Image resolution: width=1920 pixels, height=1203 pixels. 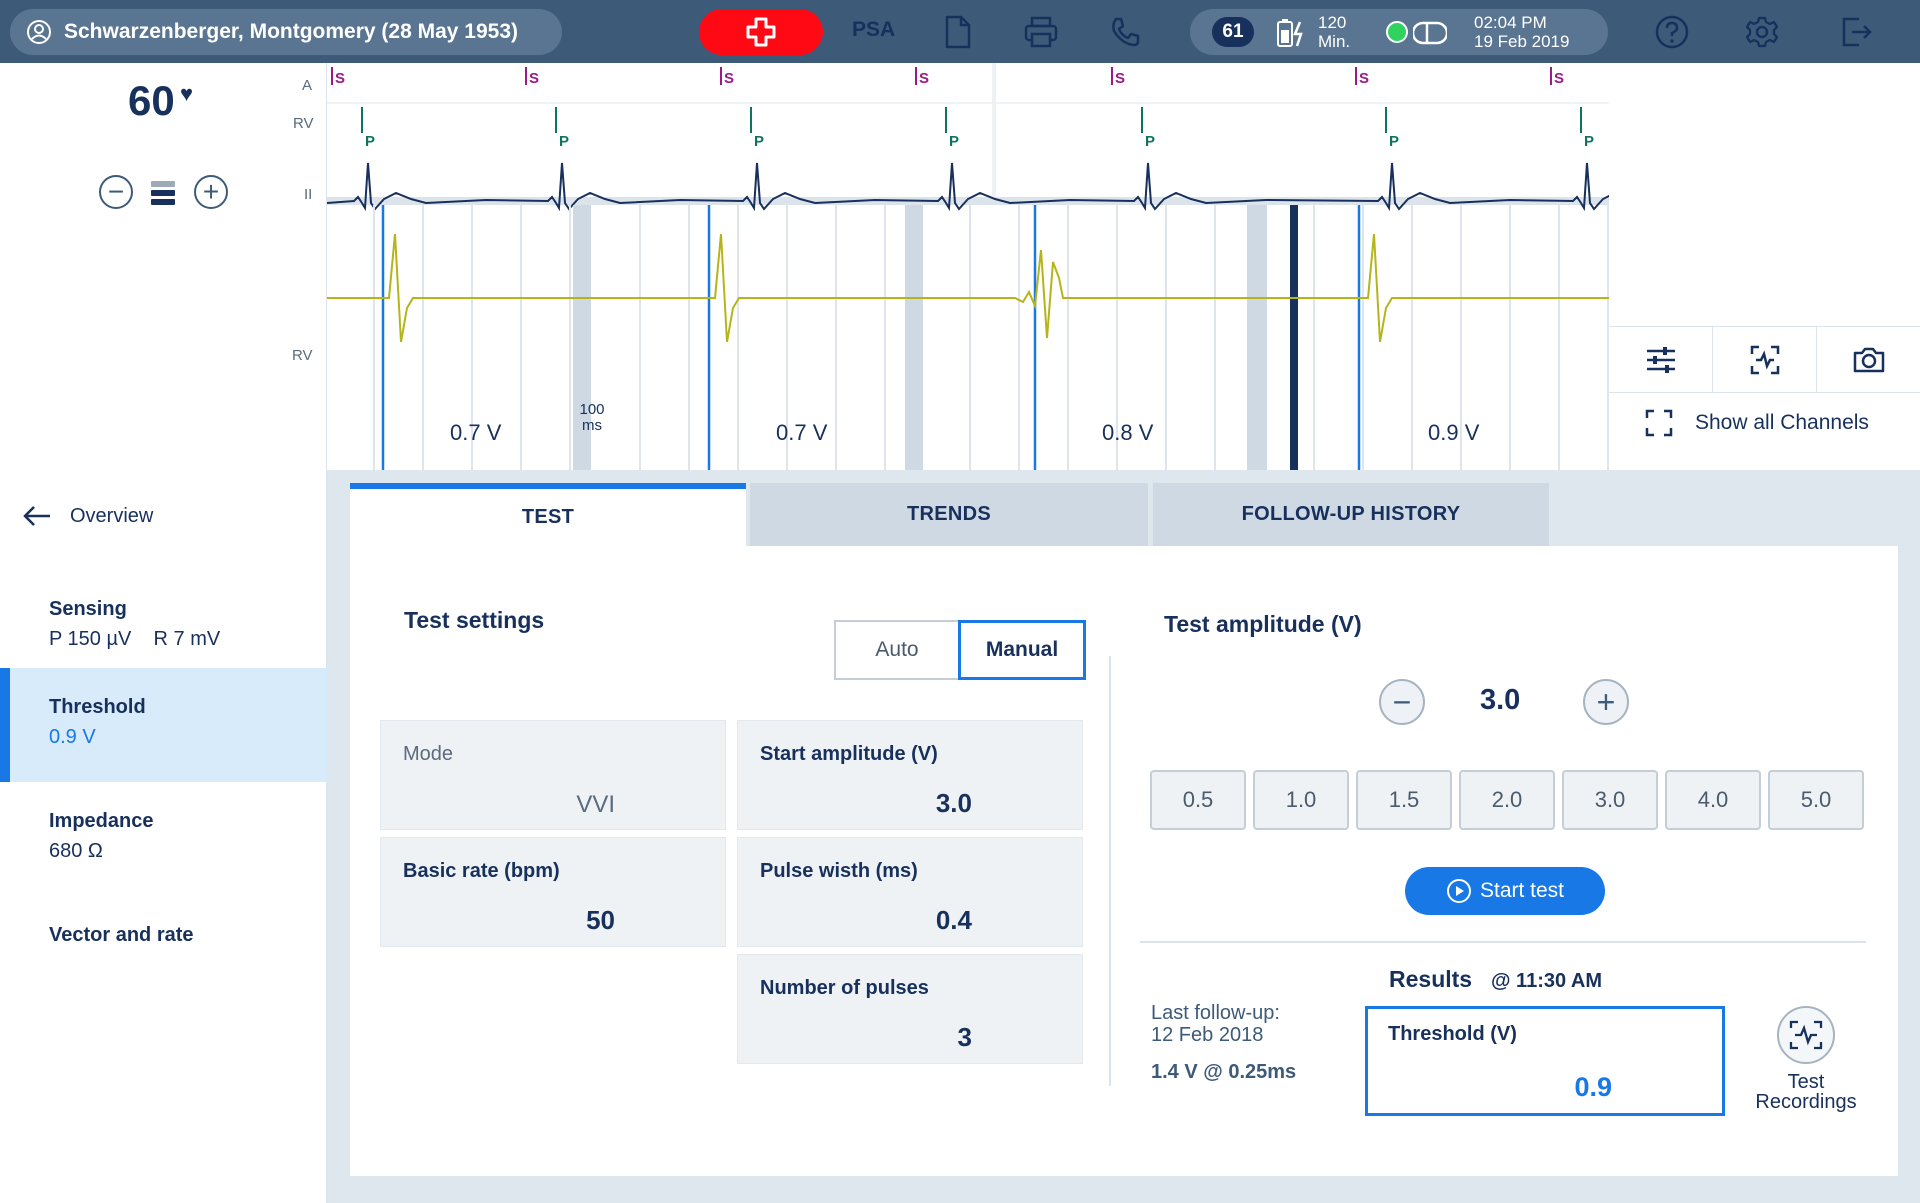 What do you see at coordinates (1022, 650) in the screenshot?
I see `mode-manual-button: Manual` at bounding box center [1022, 650].